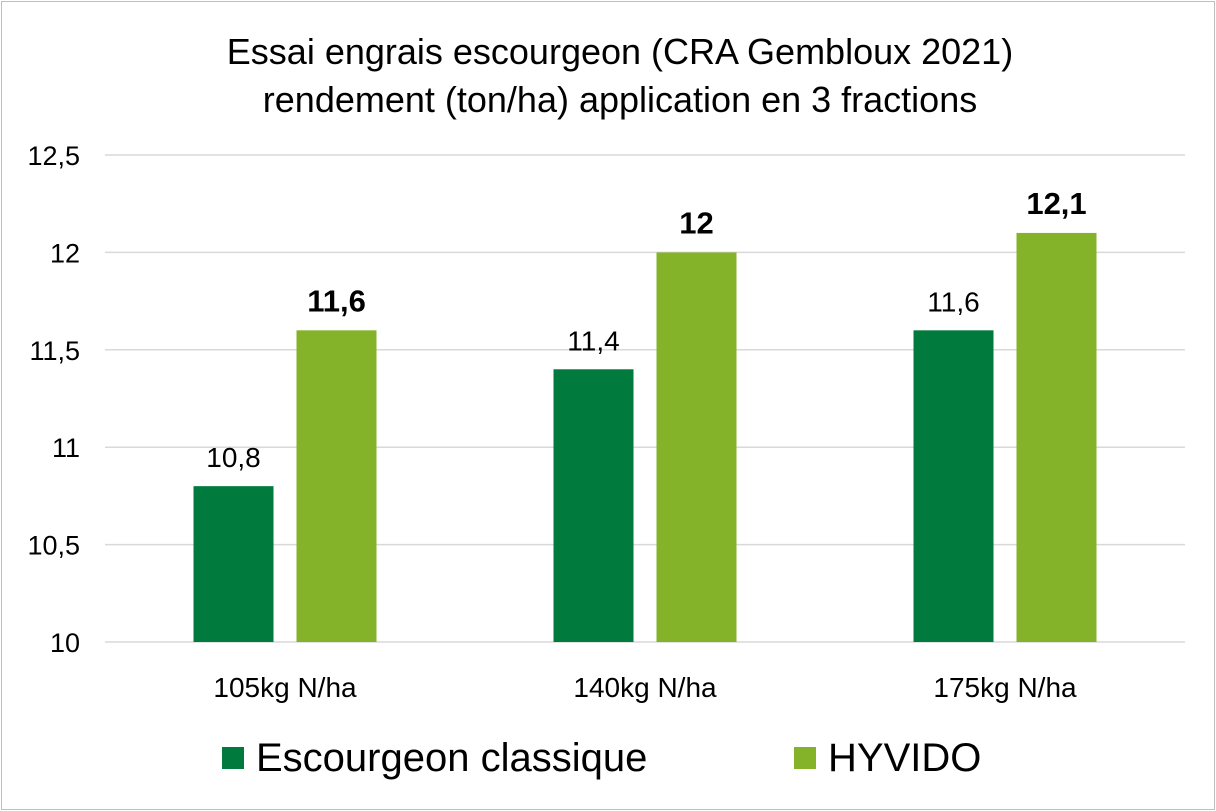  I want to click on y-tick-label: 12, so click(65, 253).